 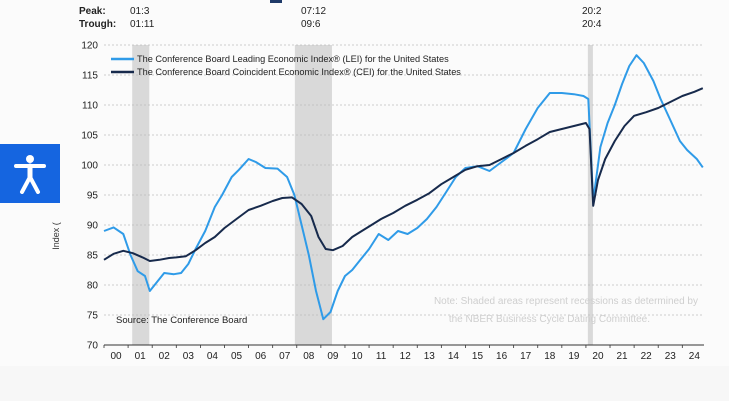 What do you see at coordinates (430, 356) in the screenshot?
I see `x-tick-label: 13` at bounding box center [430, 356].